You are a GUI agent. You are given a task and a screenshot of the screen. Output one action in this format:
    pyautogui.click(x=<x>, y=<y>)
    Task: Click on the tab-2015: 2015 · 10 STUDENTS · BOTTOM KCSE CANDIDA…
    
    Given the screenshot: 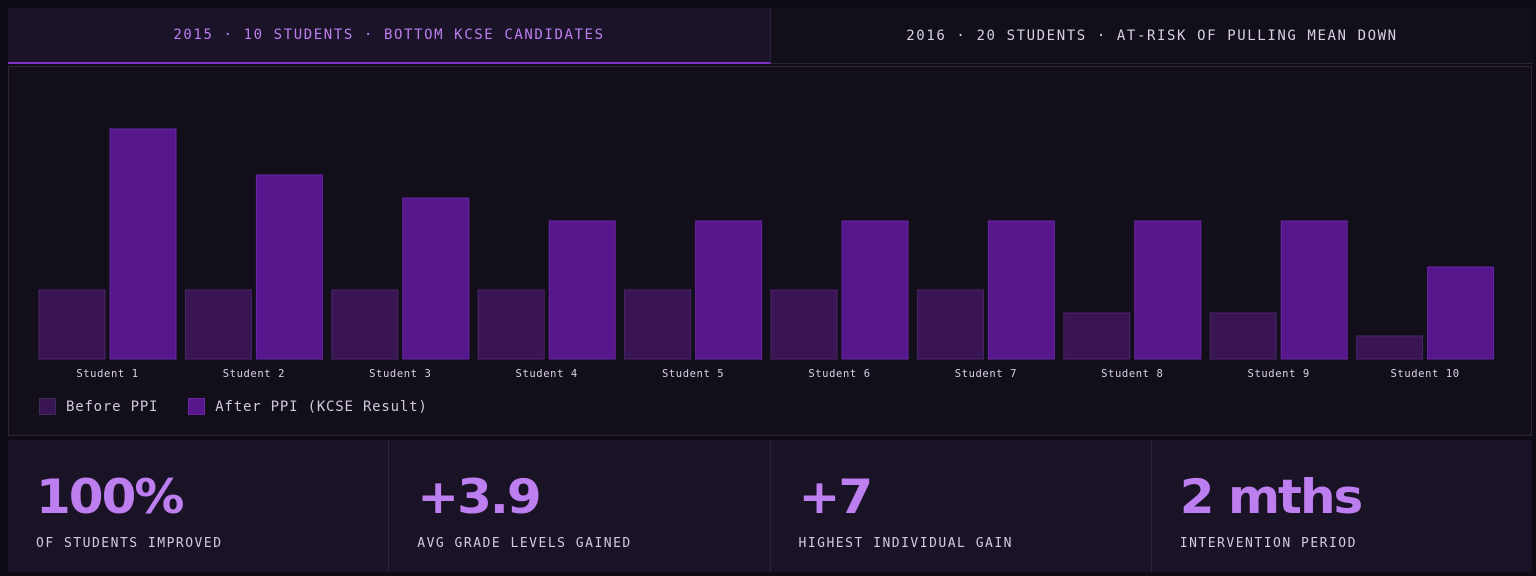 What is the action you would take?
    pyautogui.click(x=389, y=36)
    